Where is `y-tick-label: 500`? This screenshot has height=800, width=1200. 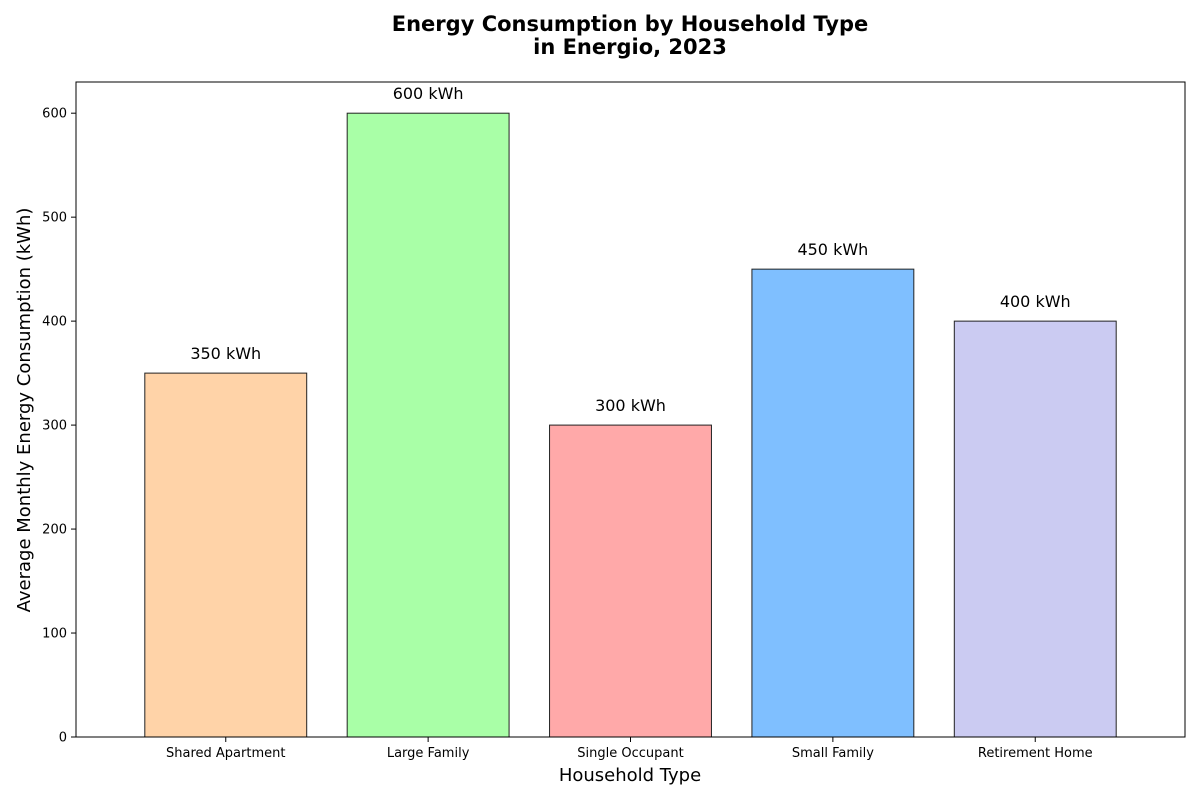
y-tick-label: 500 is located at coordinates (54, 218).